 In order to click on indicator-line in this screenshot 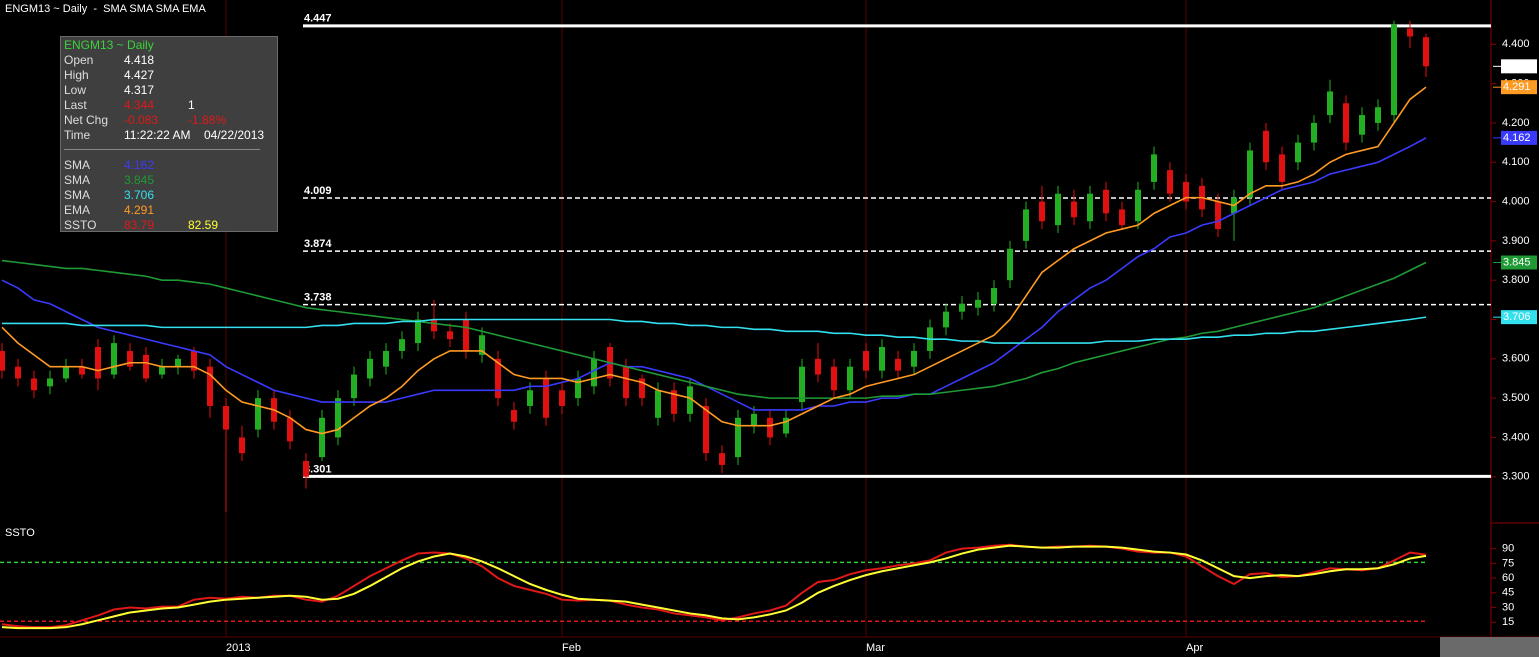, I will do `click(714, 330)`.